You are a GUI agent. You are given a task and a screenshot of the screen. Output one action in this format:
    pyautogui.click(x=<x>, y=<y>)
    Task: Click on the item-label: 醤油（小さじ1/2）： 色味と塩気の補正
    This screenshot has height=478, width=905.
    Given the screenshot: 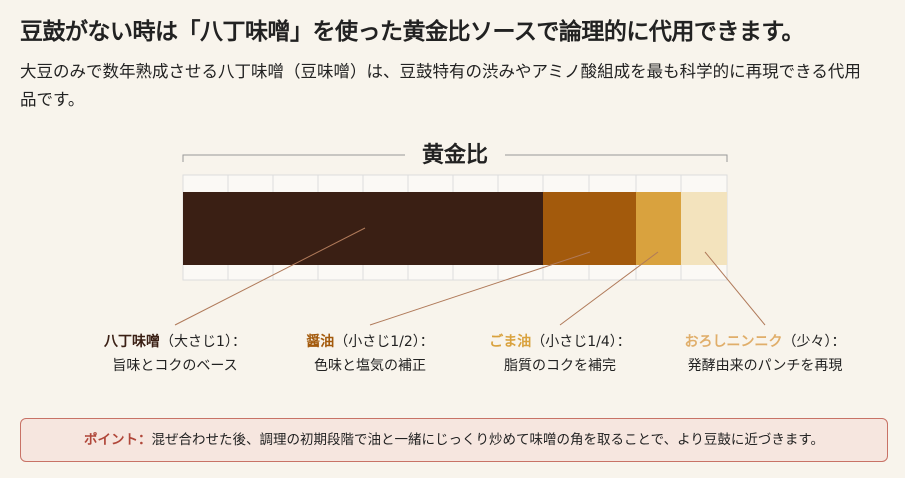 What is the action you would take?
    pyautogui.click(x=370, y=354)
    